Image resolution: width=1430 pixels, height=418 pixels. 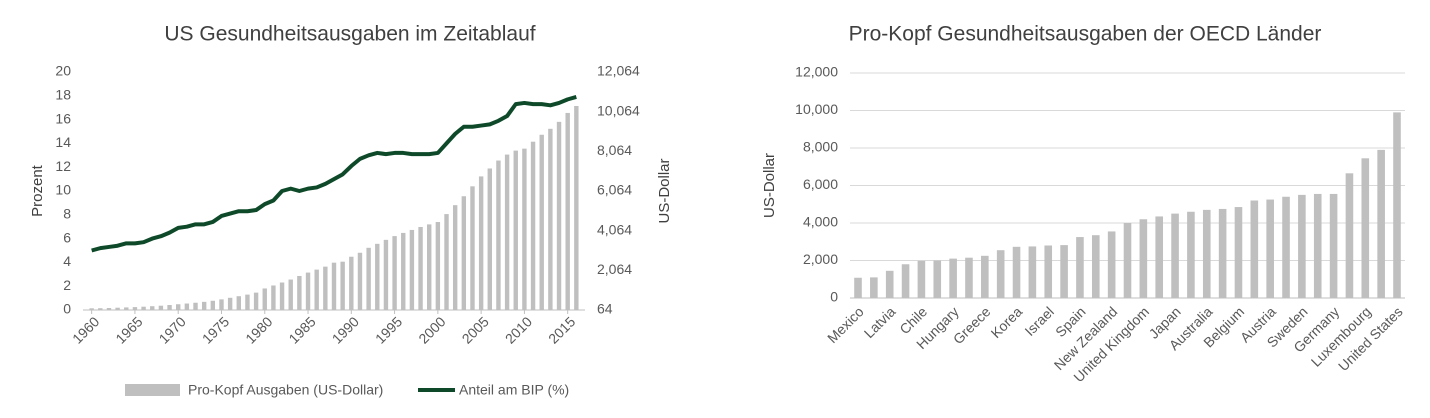 What do you see at coordinates (880, 322) in the screenshot?
I see `x-tick-label: Latvia` at bounding box center [880, 322].